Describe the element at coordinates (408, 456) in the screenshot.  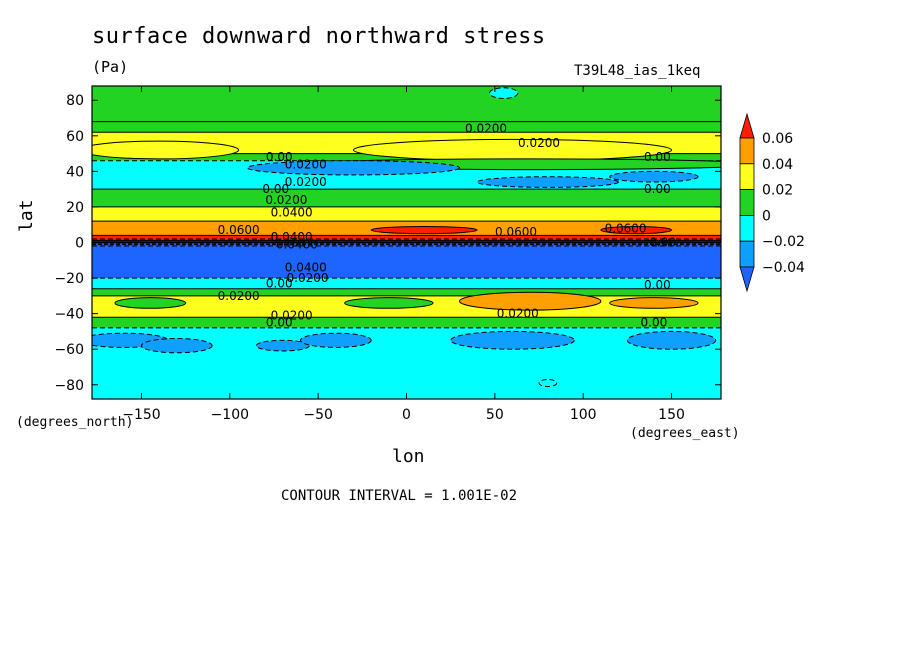
I see `x-axis-label: lon` at that location.